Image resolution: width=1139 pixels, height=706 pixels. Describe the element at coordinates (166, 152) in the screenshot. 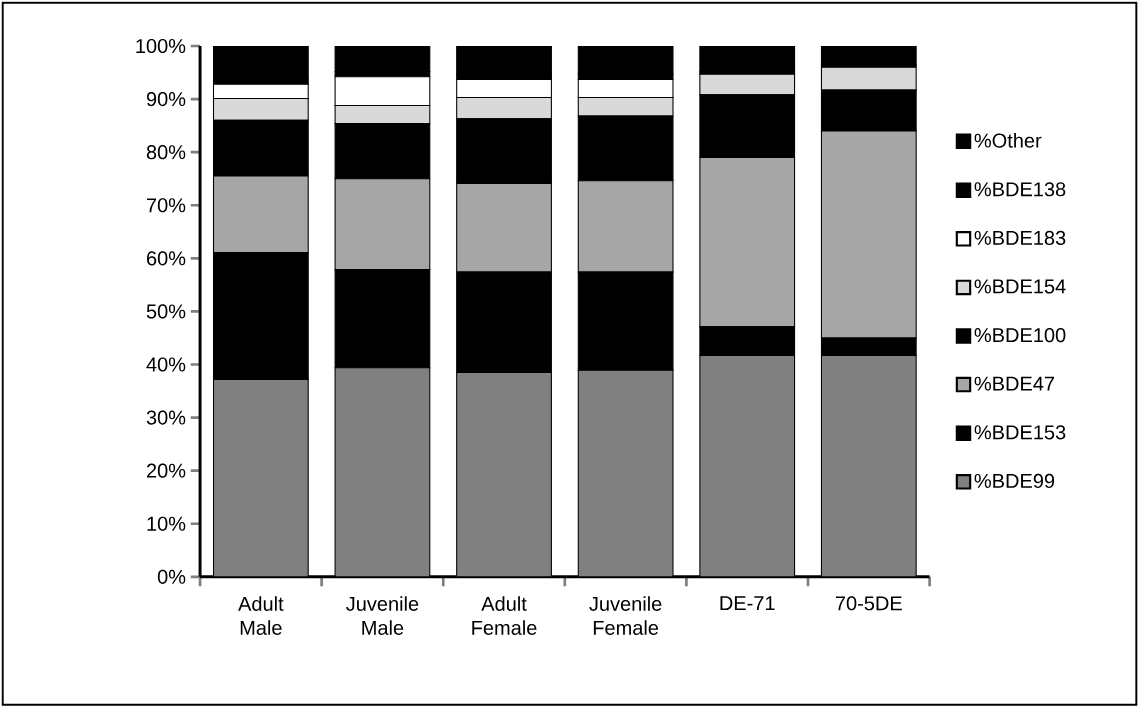

I see `y-tick-label: 80%` at that location.